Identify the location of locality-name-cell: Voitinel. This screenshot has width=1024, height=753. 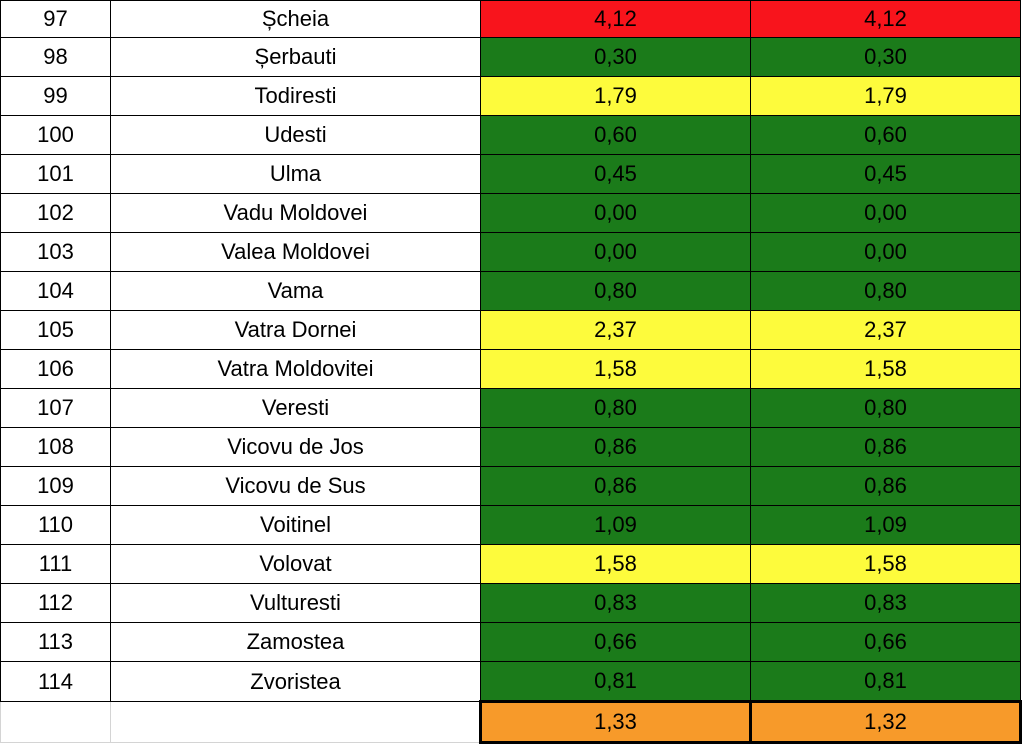
(295, 525).